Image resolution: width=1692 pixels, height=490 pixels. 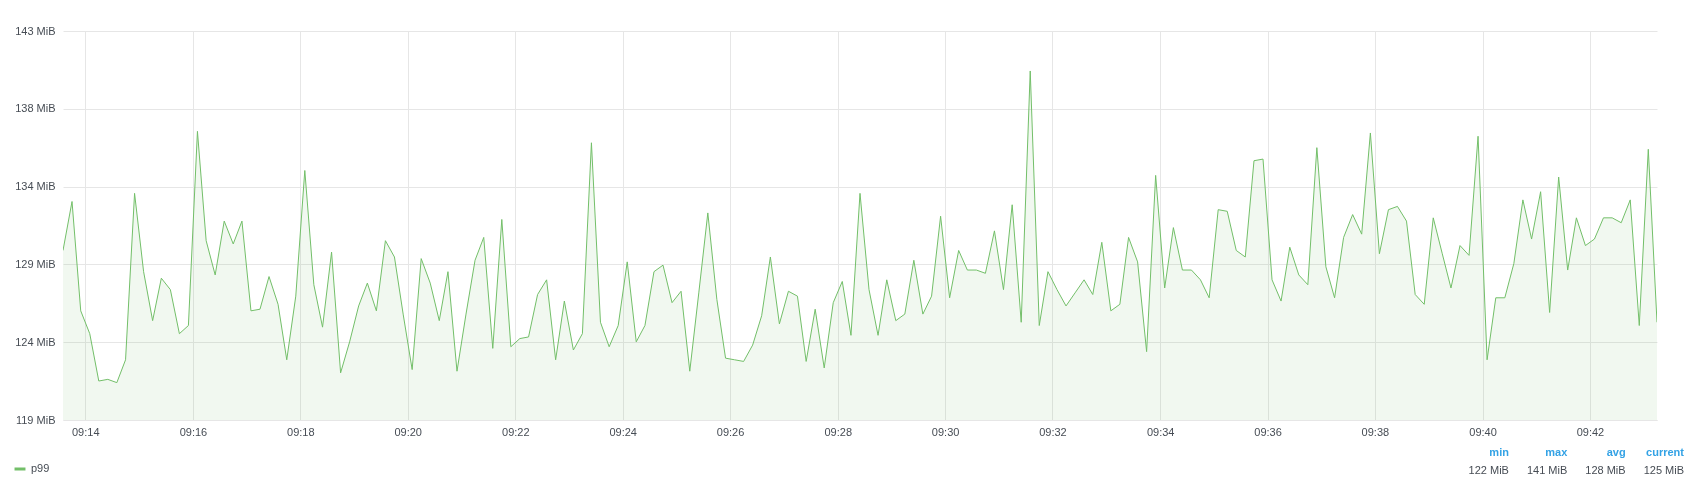 What do you see at coordinates (1590, 431) in the screenshot?
I see `x-tick-label: 09:42` at bounding box center [1590, 431].